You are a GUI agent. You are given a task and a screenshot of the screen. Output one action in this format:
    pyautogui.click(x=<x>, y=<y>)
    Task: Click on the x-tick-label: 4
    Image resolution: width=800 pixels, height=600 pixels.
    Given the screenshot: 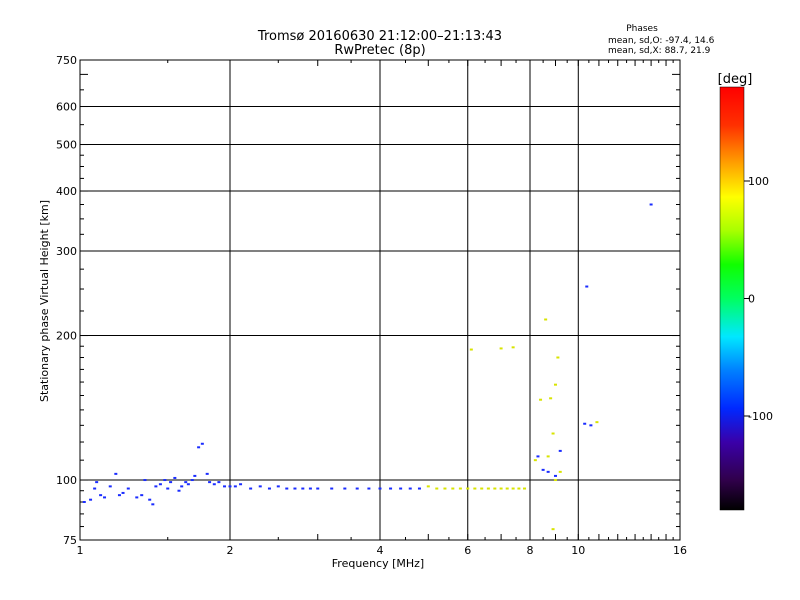 What is the action you would take?
    pyautogui.click(x=380, y=550)
    